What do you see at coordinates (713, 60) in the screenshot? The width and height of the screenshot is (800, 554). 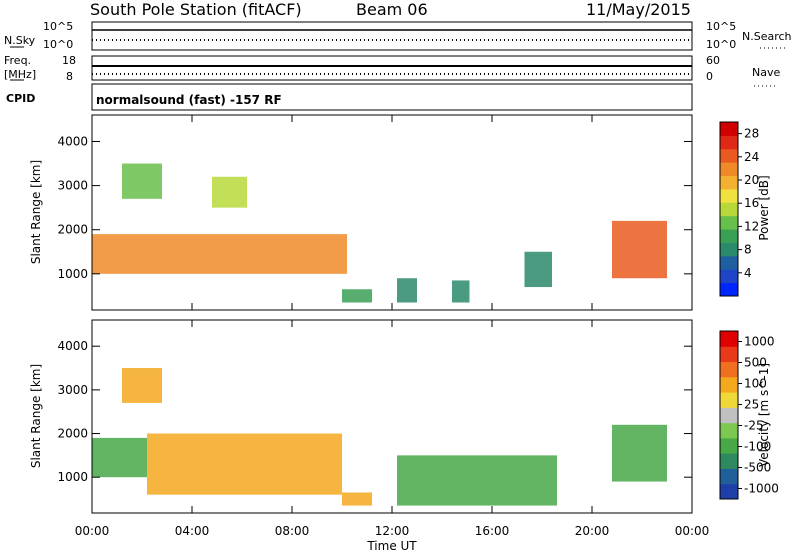 I see `nave-tick-top: 60` at bounding box center [713, 60].